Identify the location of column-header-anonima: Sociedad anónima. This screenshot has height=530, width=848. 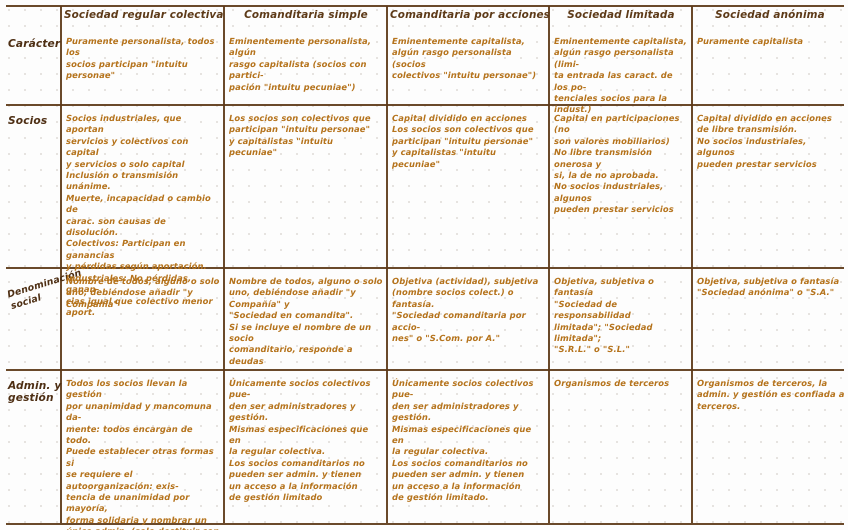
(770, 15).